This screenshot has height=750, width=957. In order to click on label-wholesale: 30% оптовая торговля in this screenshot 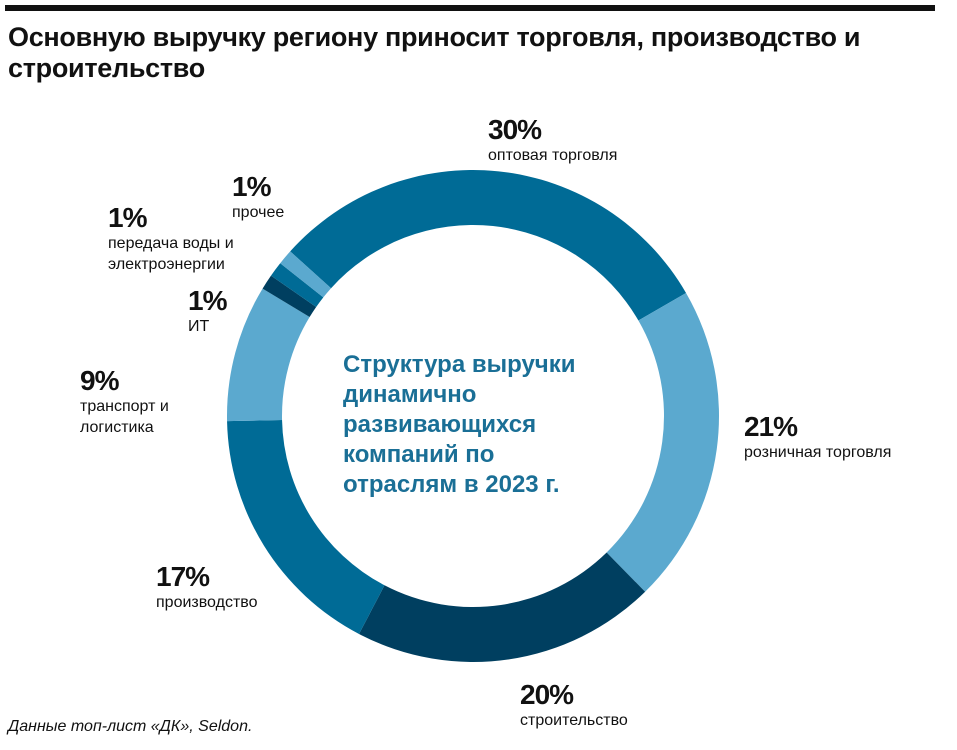, I will do `click(552, 140)`.